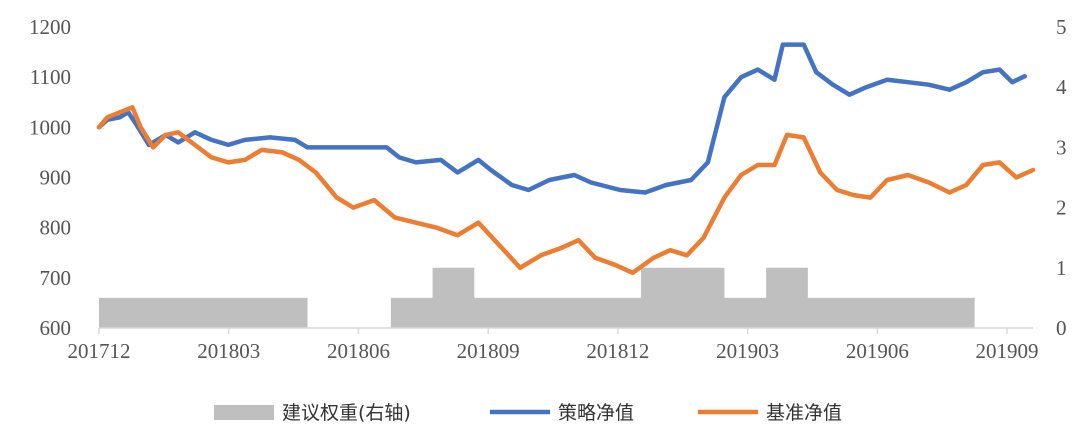 The image size is (1083, 441). I want to click on x-tick-label: 201712, so click(99, 351).